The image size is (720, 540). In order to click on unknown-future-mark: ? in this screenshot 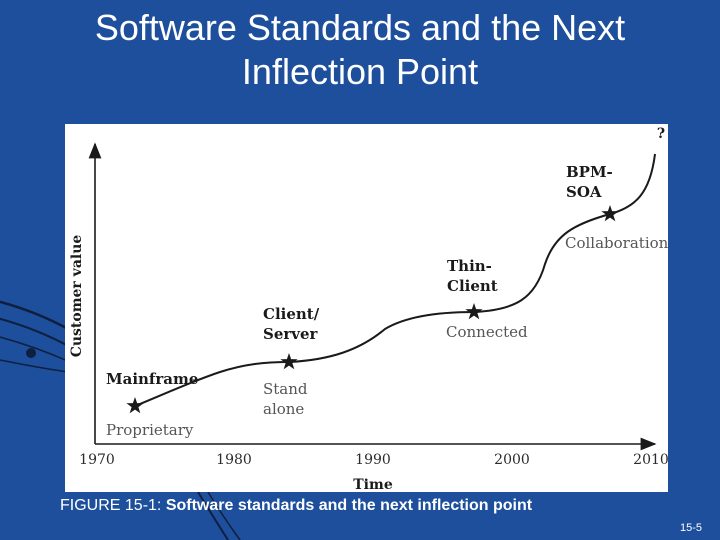, I will do `click(661, 134)`.